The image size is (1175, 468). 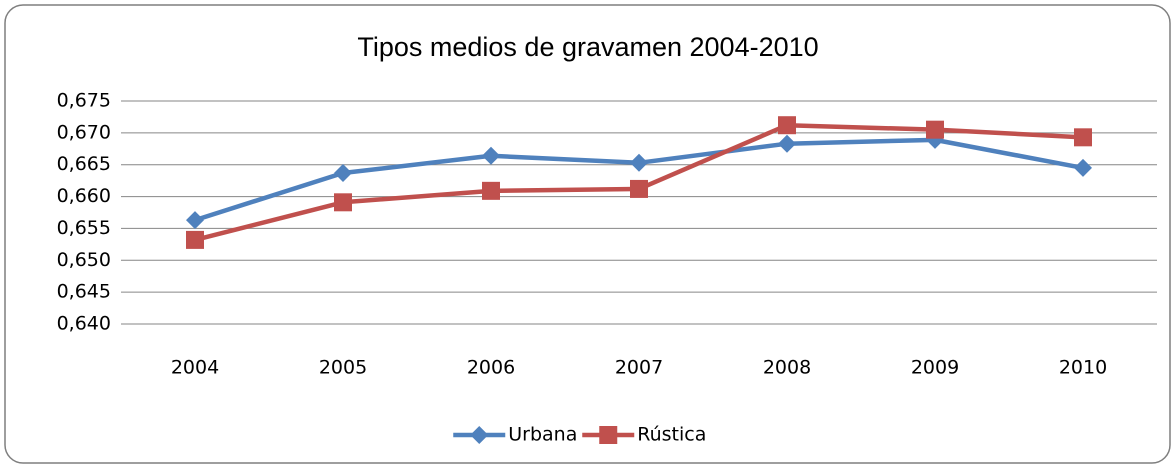 I want to click on x-tick-label: 2007, so click(x=639, y=368).